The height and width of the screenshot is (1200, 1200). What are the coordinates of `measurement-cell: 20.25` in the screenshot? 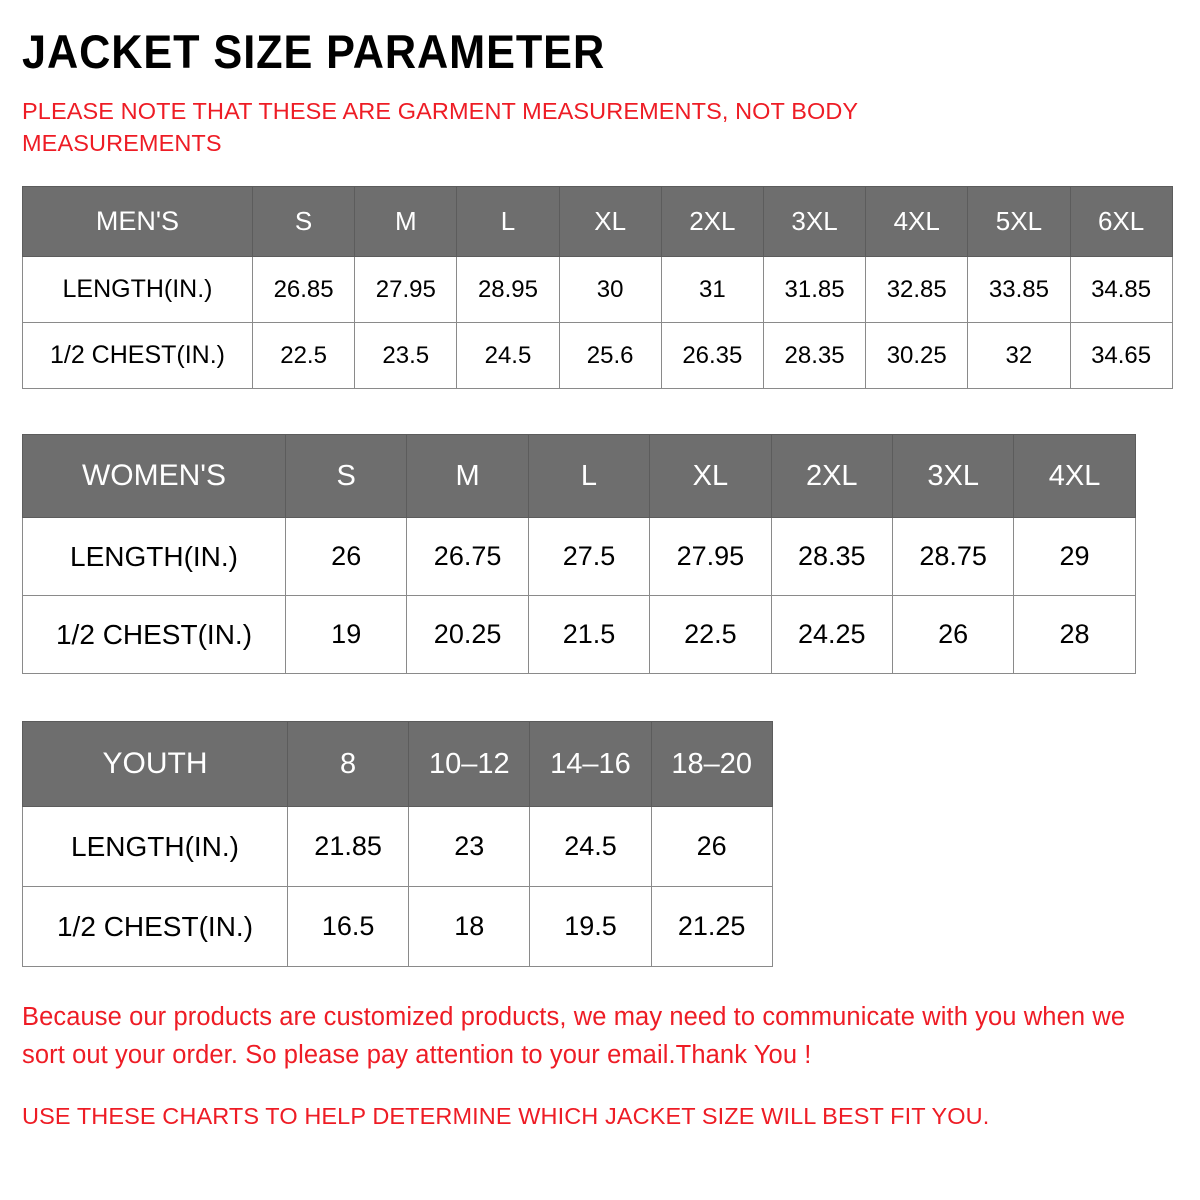 It's located at (467, 635).